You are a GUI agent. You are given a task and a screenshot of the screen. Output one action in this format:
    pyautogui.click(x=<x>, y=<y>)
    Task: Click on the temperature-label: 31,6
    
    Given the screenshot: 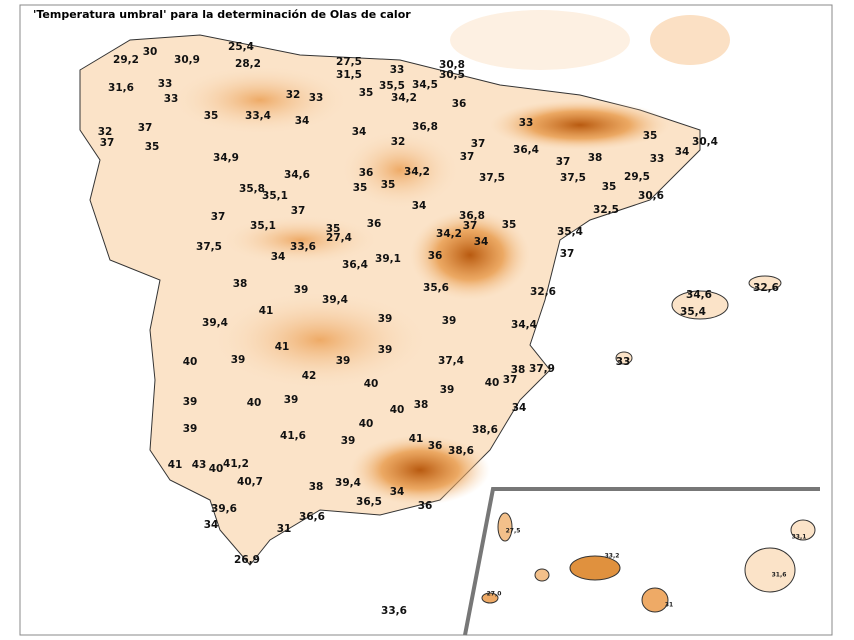 What is the action you would take?
    pyautogui.click(x=121, y=88)
    